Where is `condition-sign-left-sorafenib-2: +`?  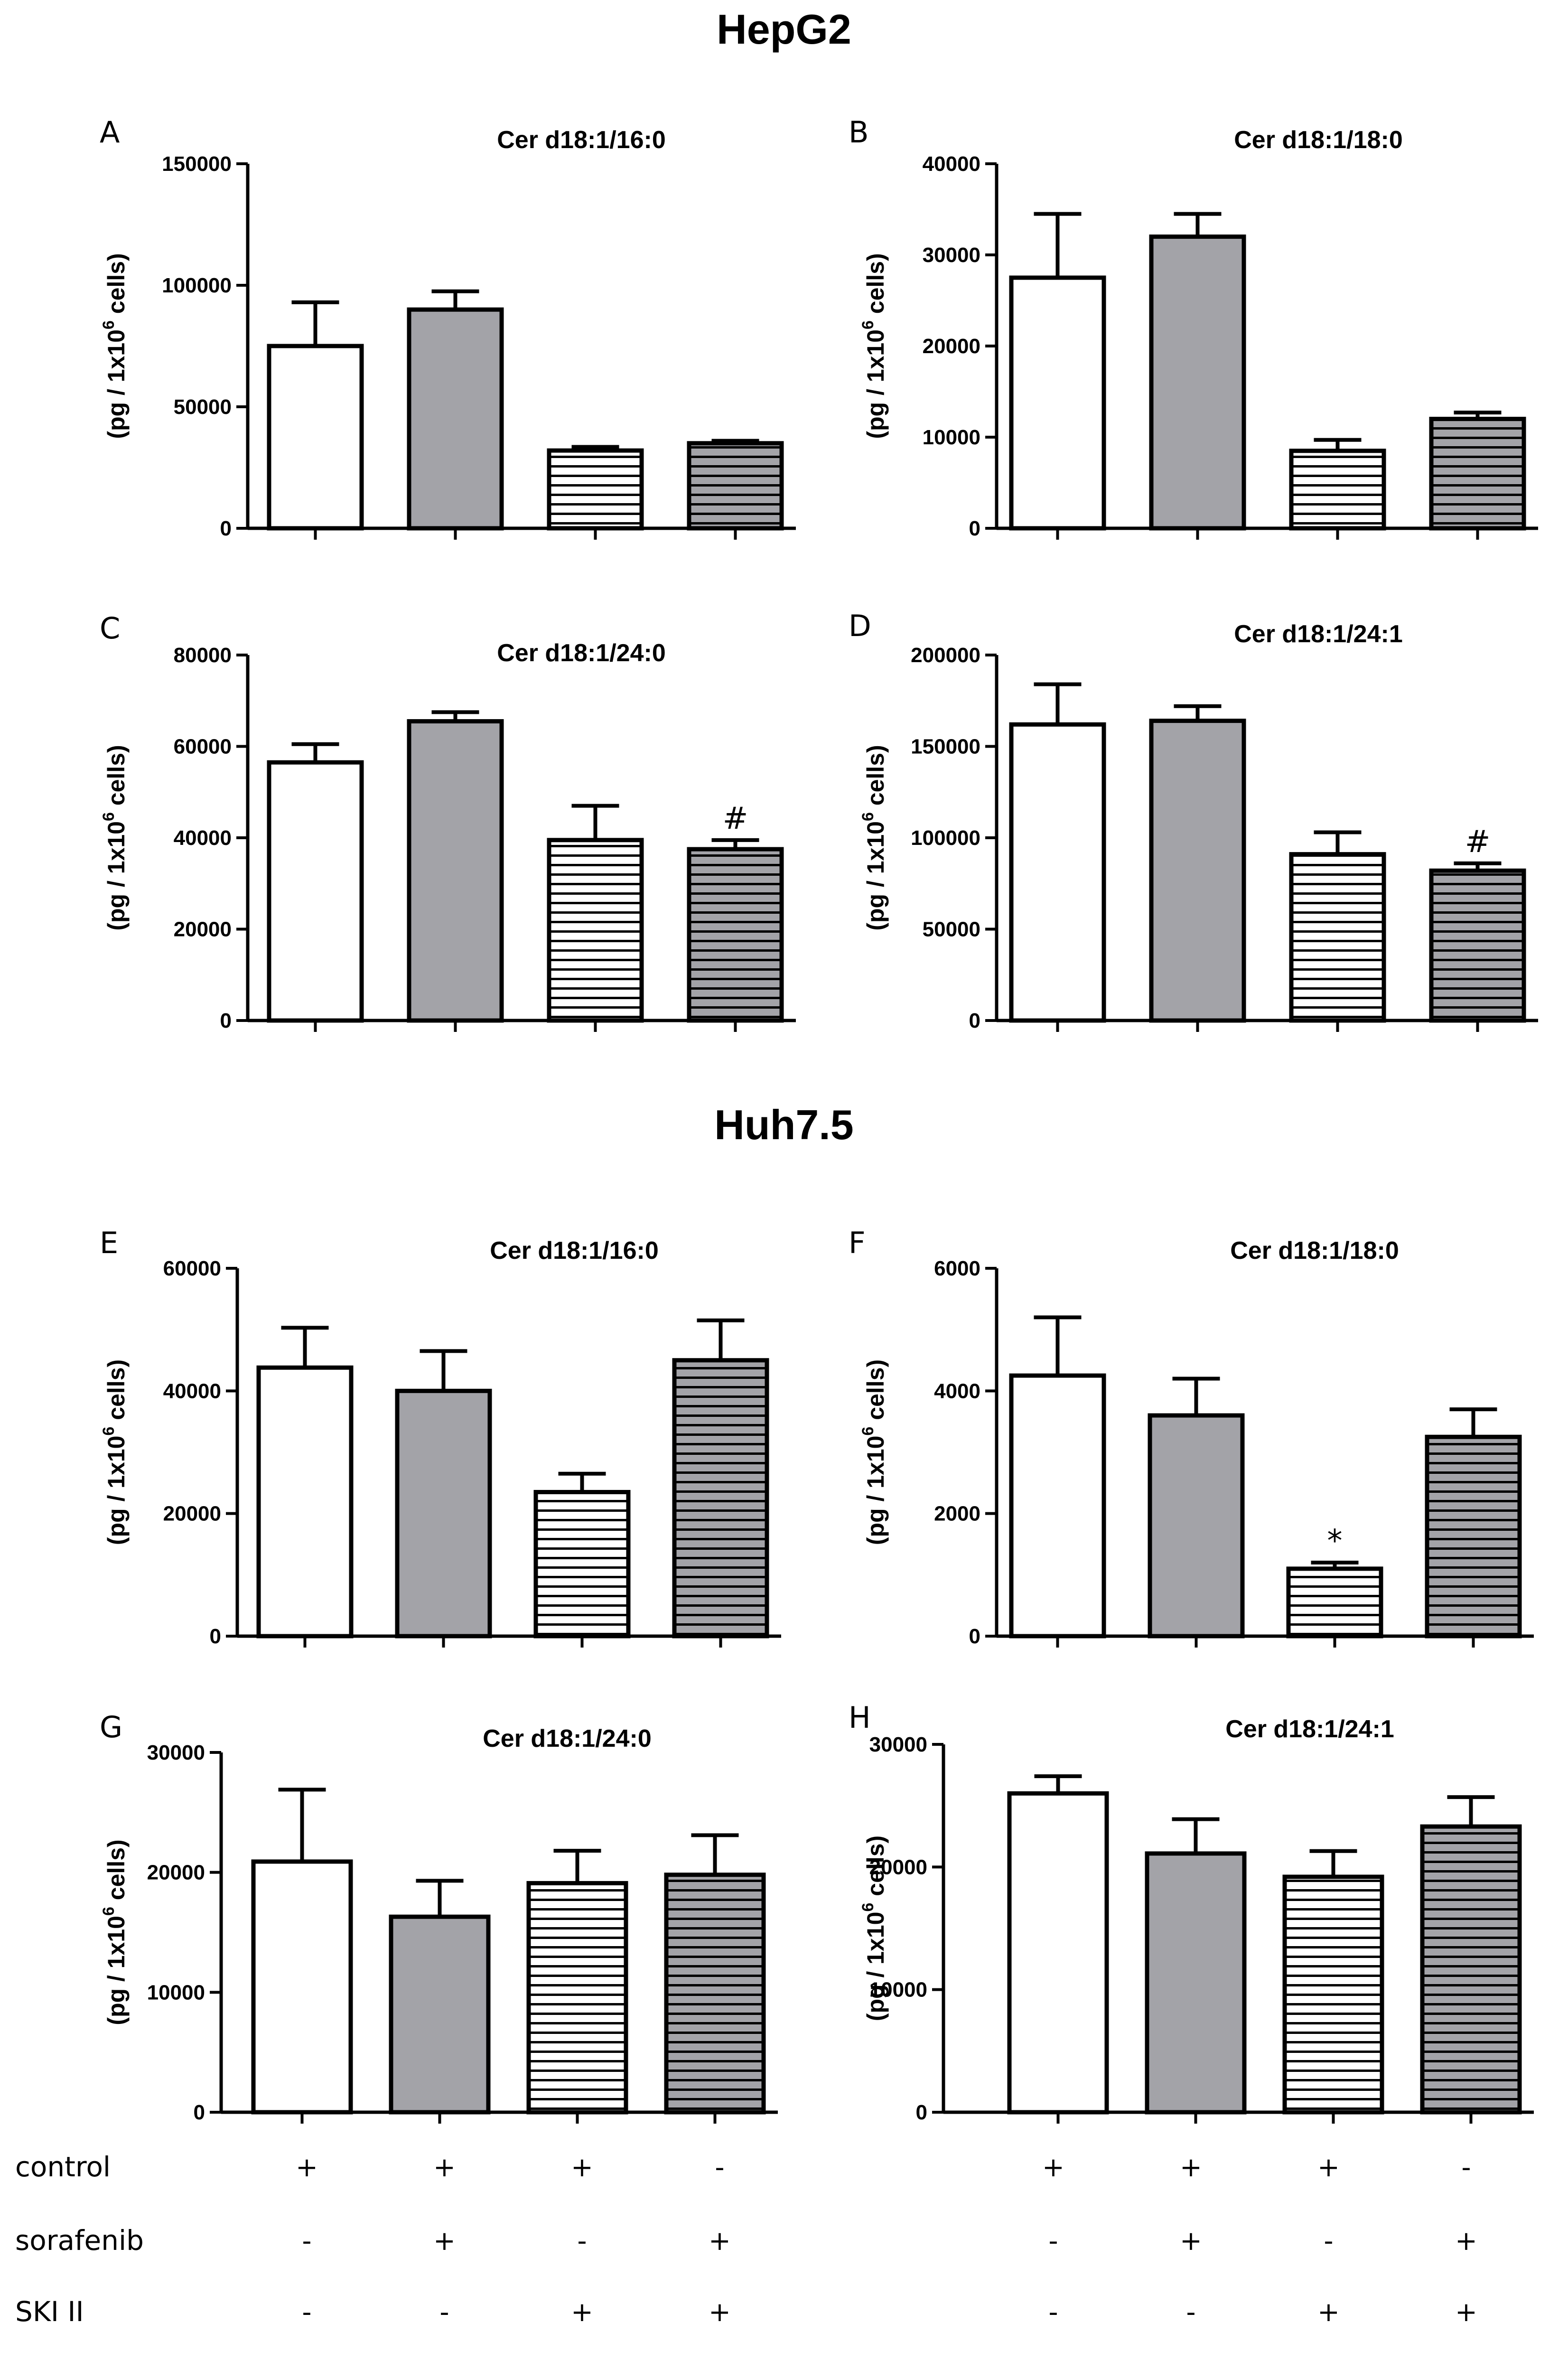
condition-sign-left-sorafenib-2: + is located at coordinates (444, 2241).